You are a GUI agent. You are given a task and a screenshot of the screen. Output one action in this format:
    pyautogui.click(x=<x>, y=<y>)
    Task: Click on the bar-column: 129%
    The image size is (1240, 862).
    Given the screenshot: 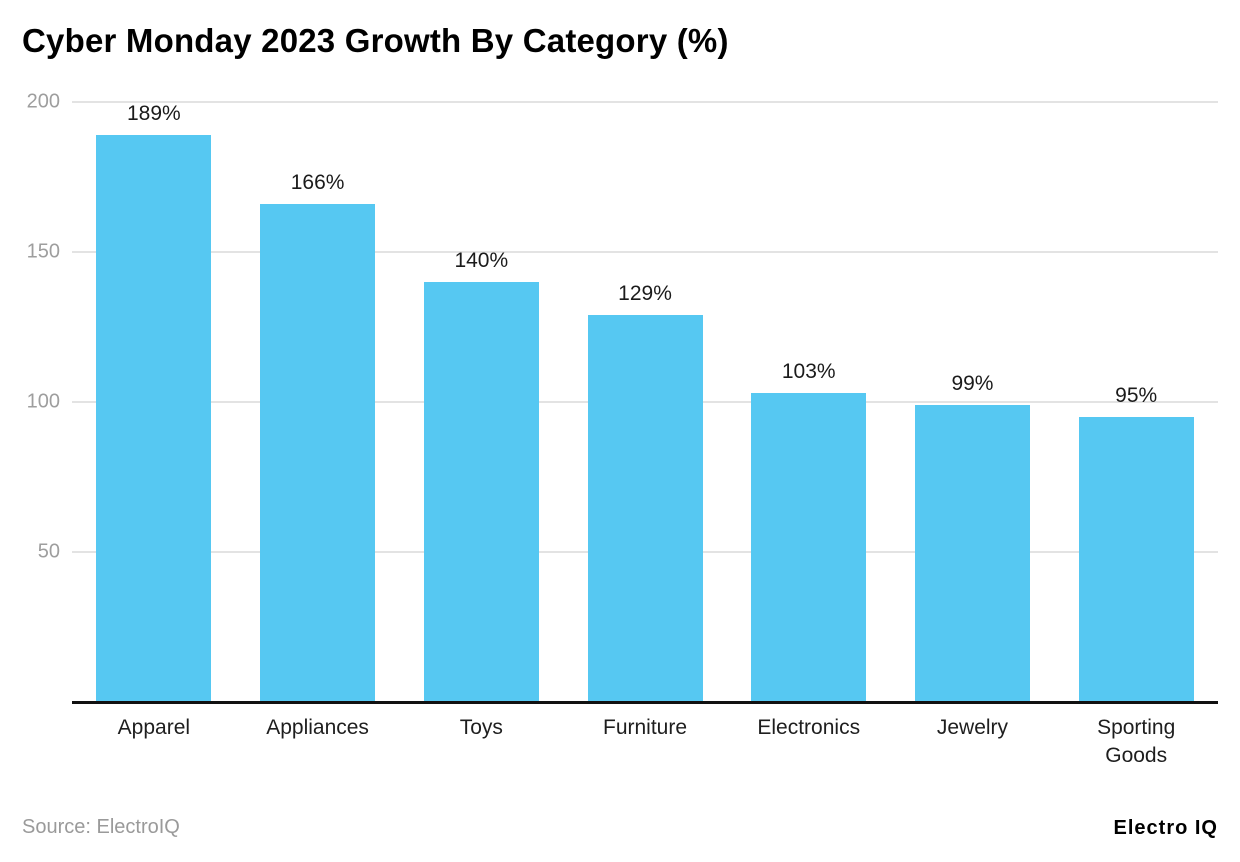 What is the action you would take?
    pyautogui.click(x=645, y=402)
    